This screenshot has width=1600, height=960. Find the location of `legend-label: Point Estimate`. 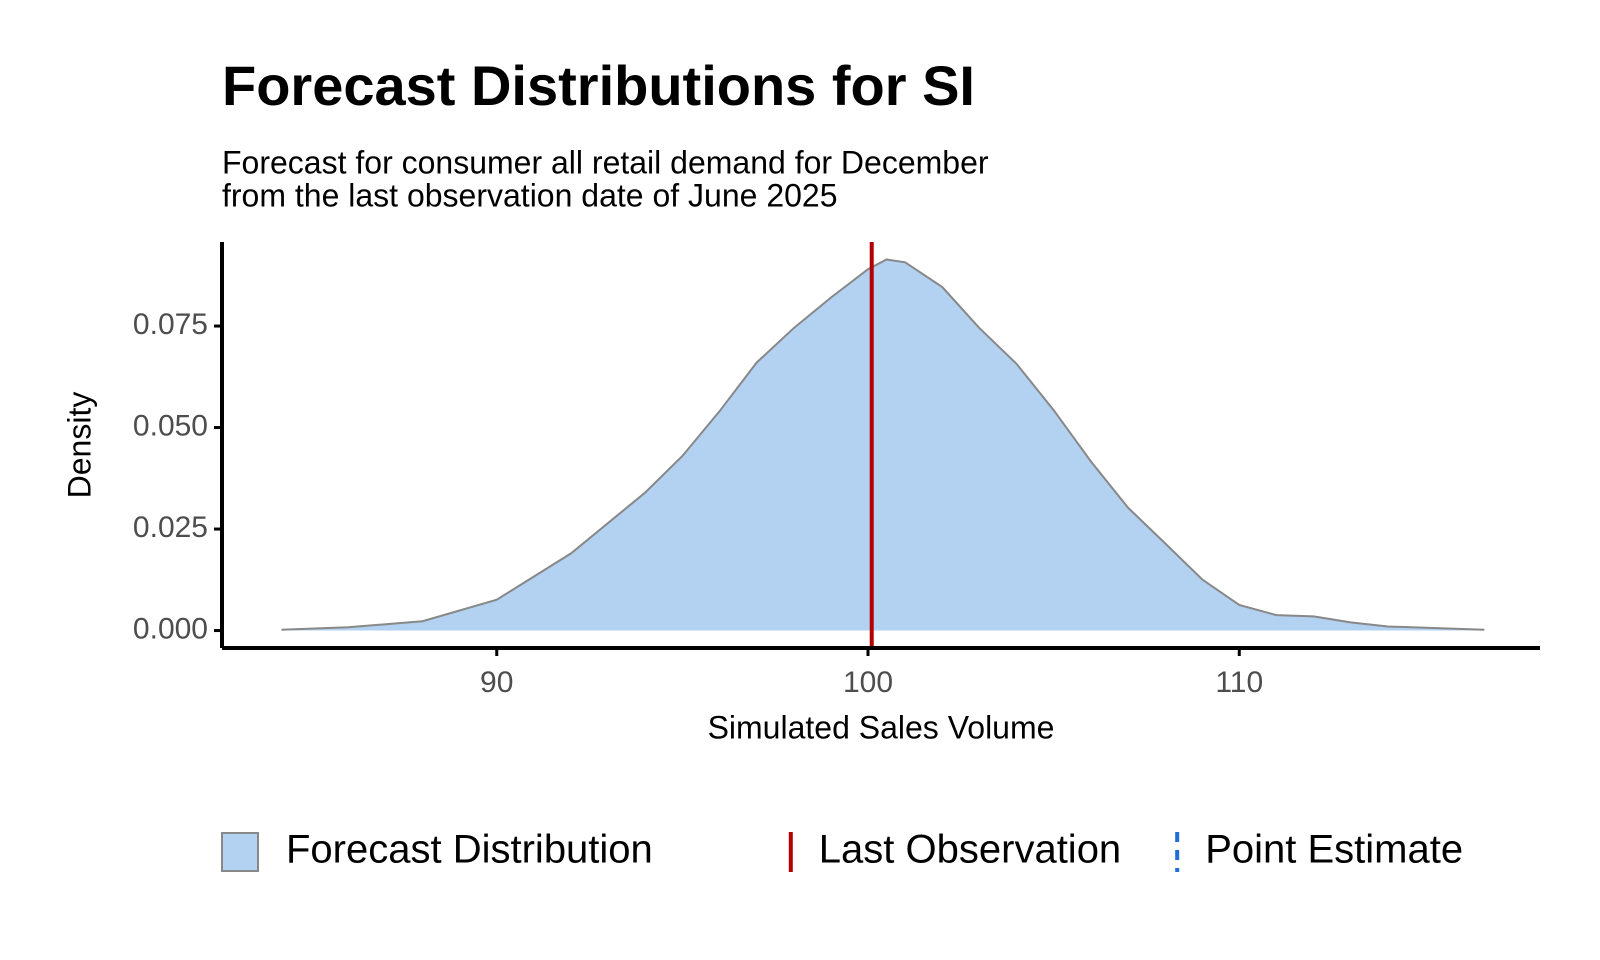

legend-label: Point Estimate is located at coordinates (1334, 850).